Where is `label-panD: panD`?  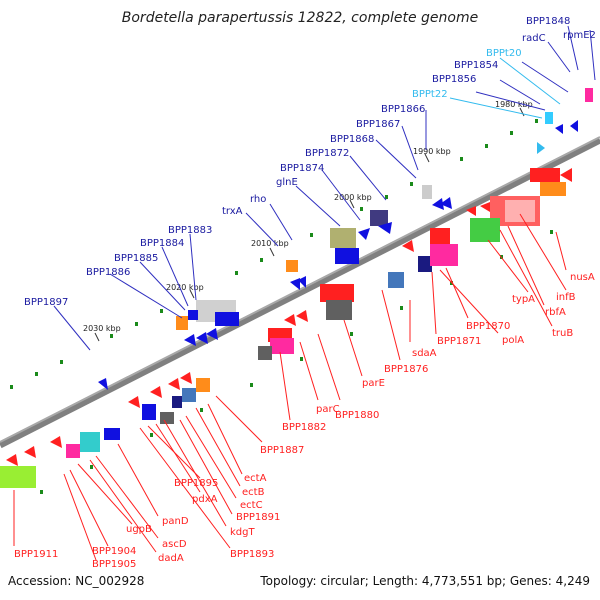 label-panD: panD is located at coordinates (175, 521).